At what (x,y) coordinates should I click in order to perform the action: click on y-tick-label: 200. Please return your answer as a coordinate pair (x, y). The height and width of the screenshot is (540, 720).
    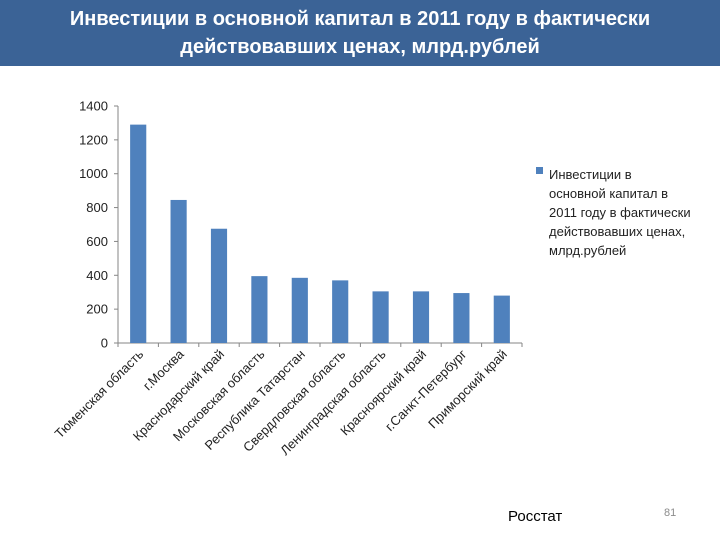
    Looking at the image, I should click on (97, 309).